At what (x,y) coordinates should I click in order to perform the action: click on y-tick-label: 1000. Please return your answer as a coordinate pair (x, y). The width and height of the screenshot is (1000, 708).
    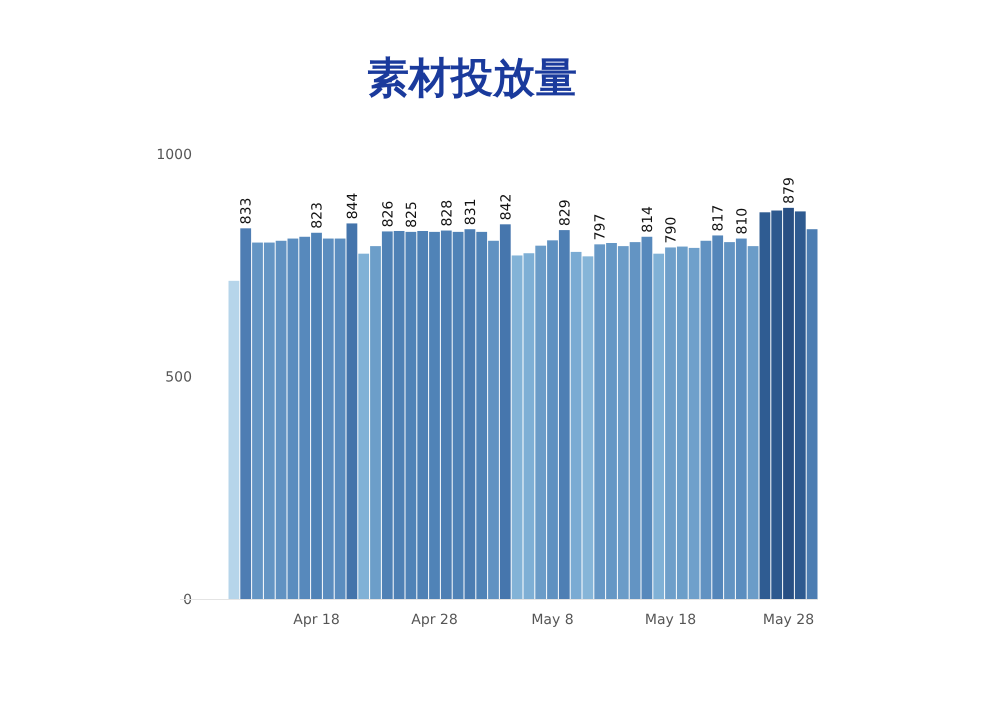
    Looking at the image, I should click on (174, 155).